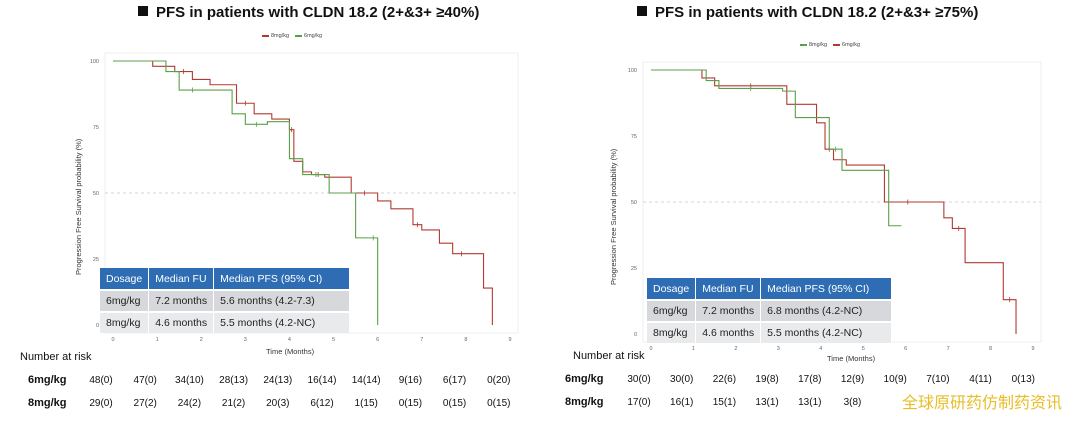 This screenshot has height=421, width=1080. I want to click on risk-cell: 48(0), so click(101, 380).